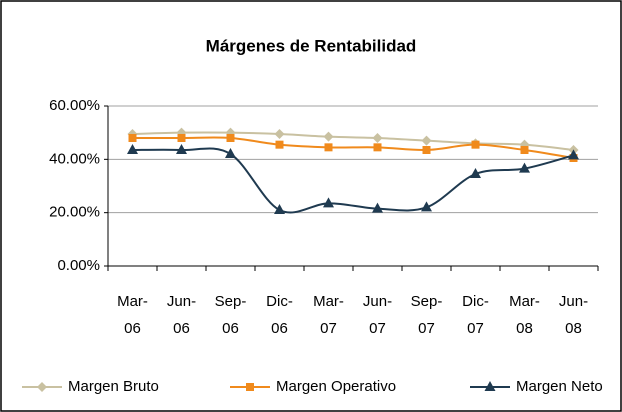 The width and height of the screenshot is (622, 412). I want to click on legend-label: Margen Operativo, so click(336, 386).